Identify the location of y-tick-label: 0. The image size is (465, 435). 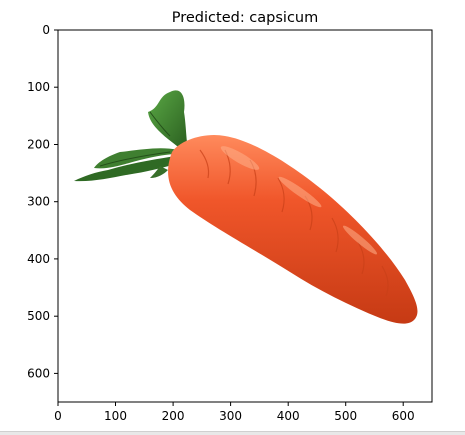
(46, 30).